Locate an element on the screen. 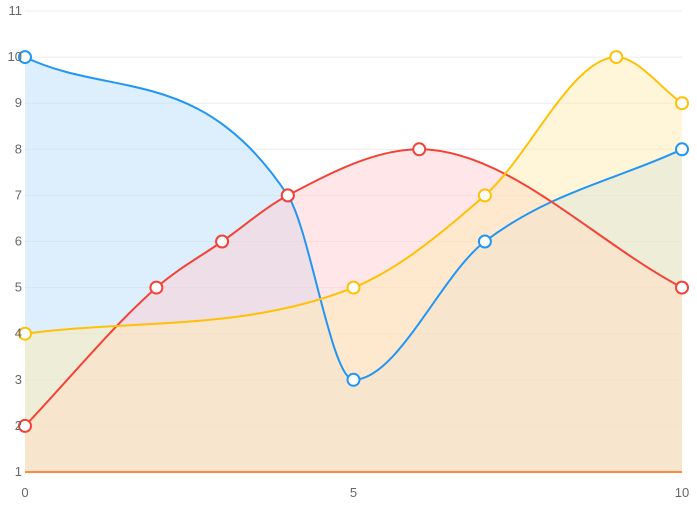  y-tick-label: 1 is located at coordinates (18, 471).